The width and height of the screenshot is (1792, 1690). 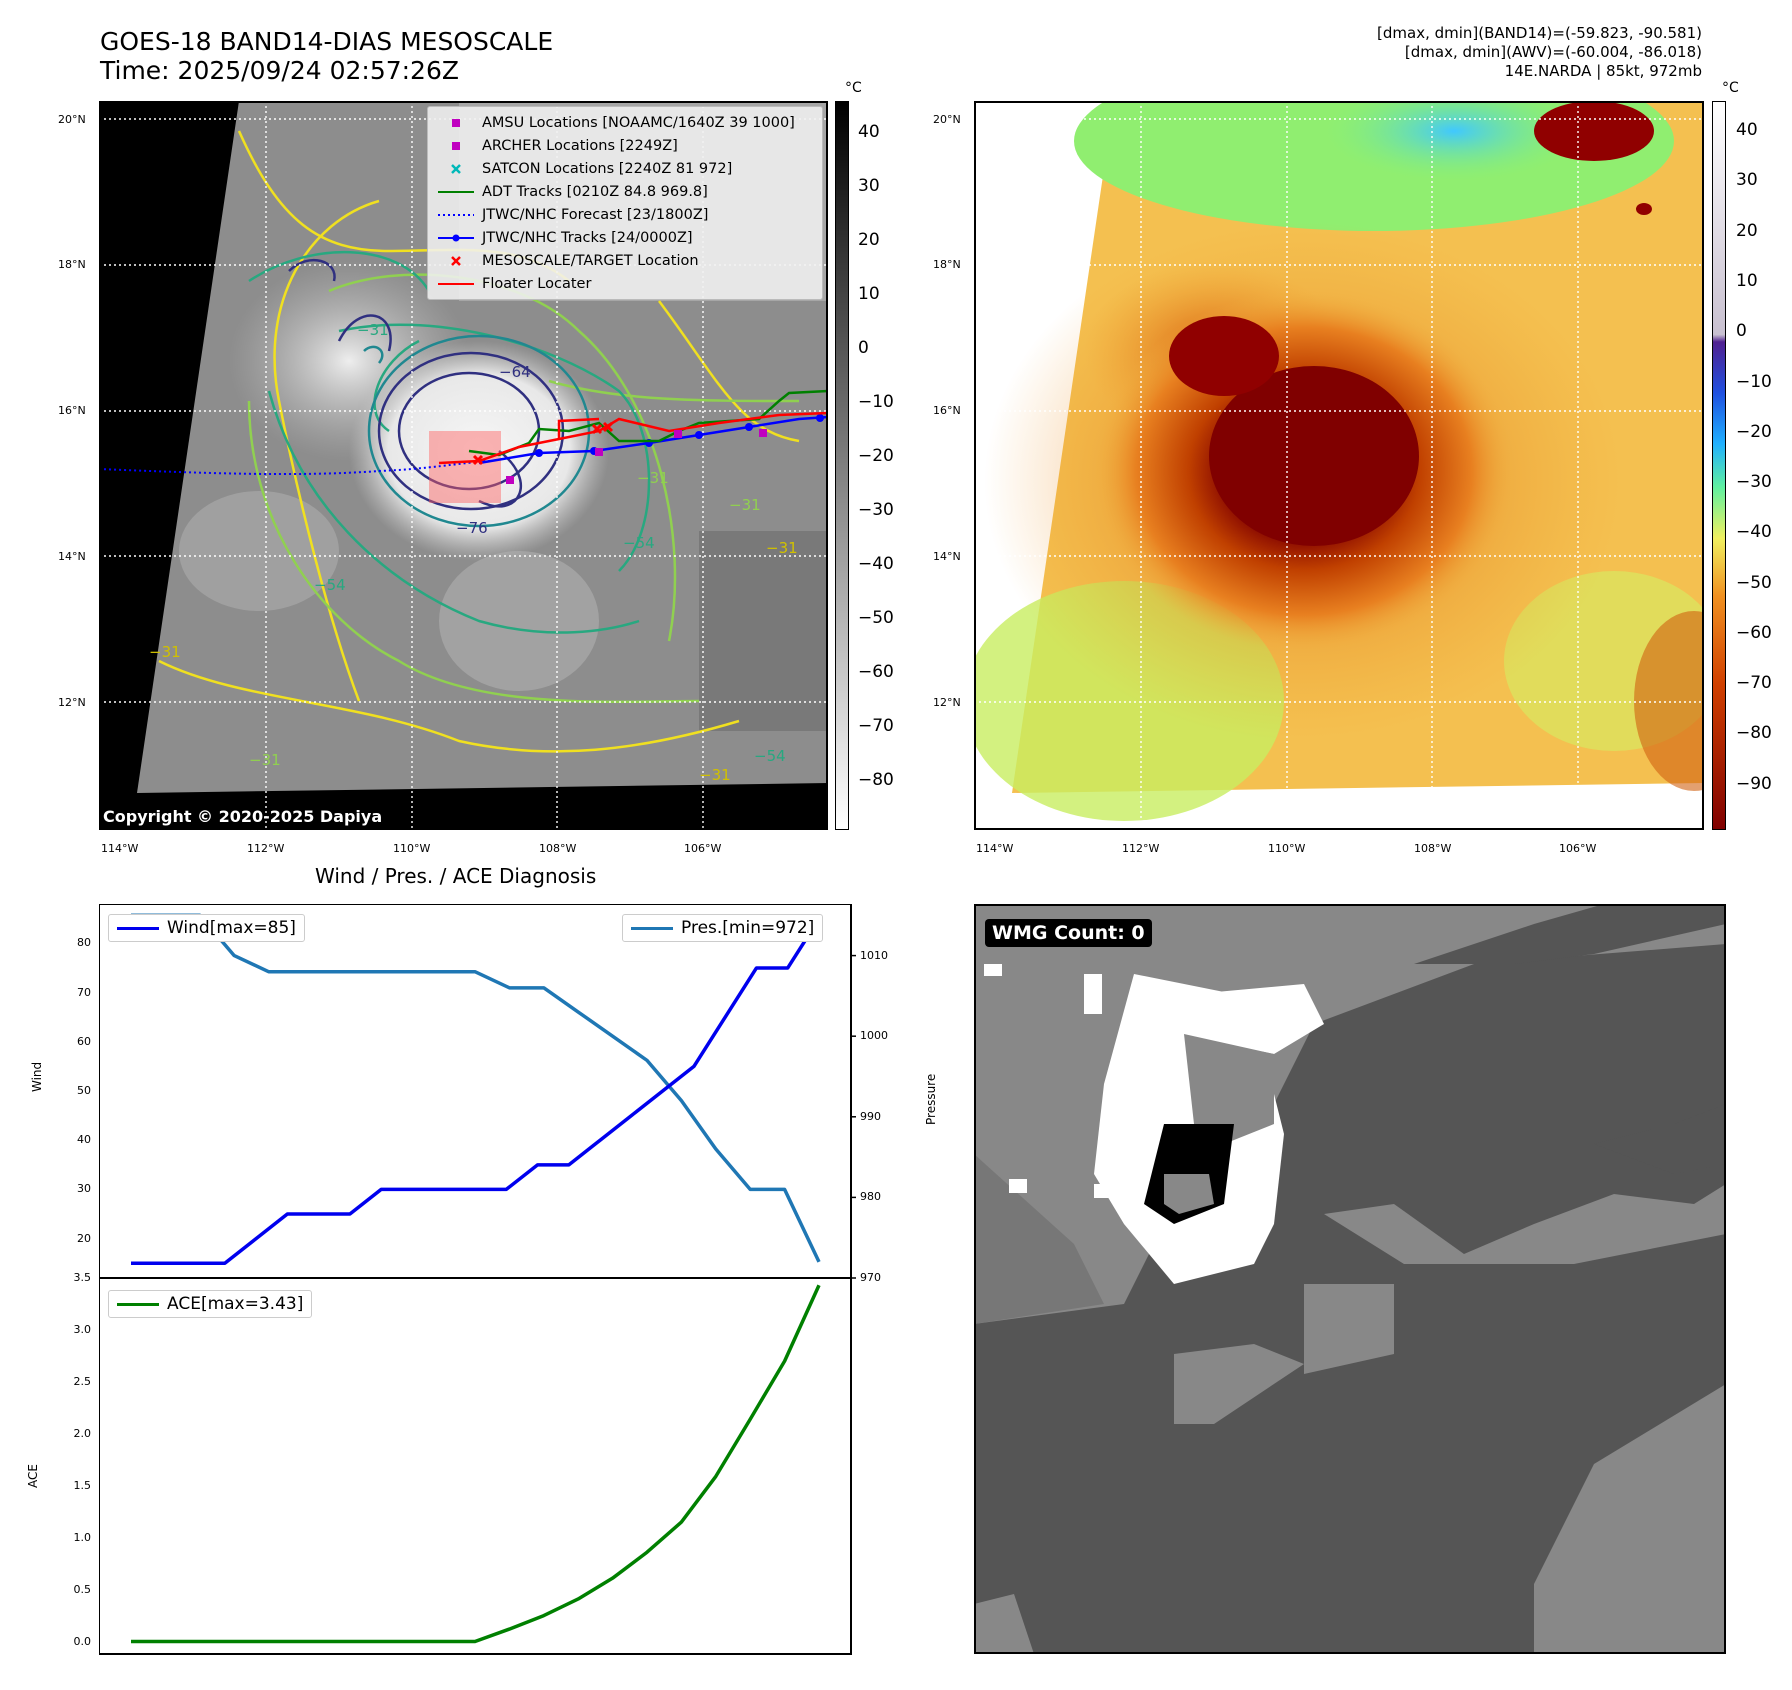 What do you see at coordinates (84, 1041) in the screenshot?
I see `axis-tick-label: 60` at bounding box center [84, 1041].